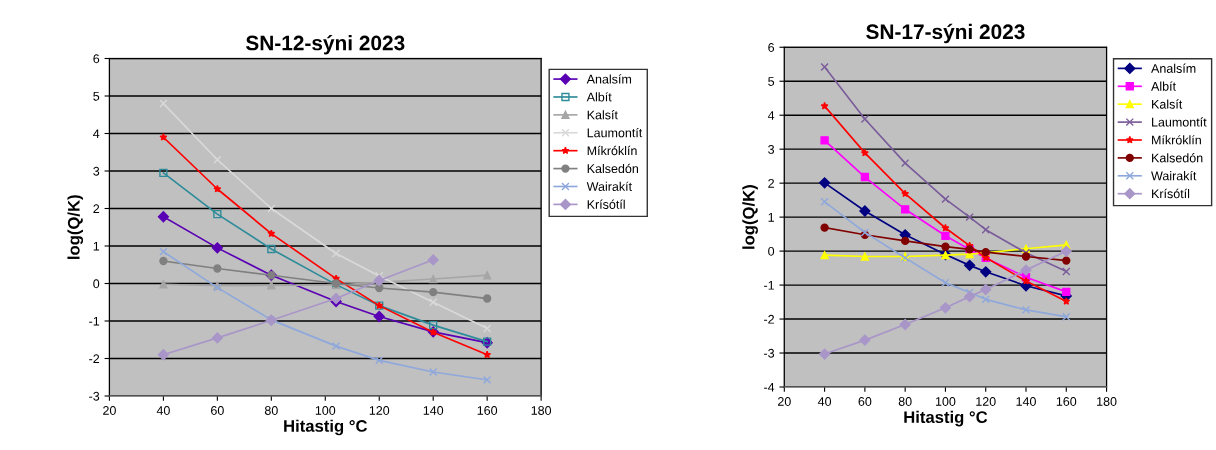 This screenshot has width=1216, height=450. I want to click on chart-title: SN-17-sýni 2023, so click(945, 33).